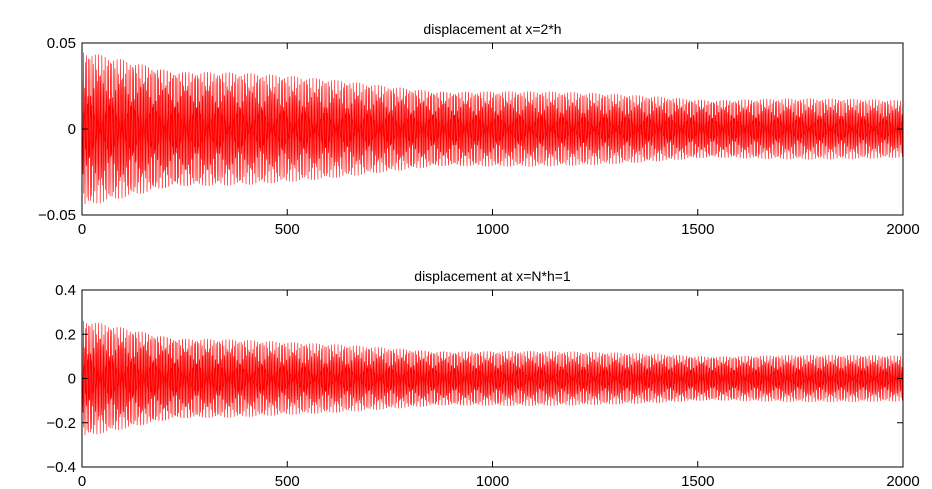 The image size is (932, 489). I want to click on y-tick-label: 0.05, so click(61, 43).